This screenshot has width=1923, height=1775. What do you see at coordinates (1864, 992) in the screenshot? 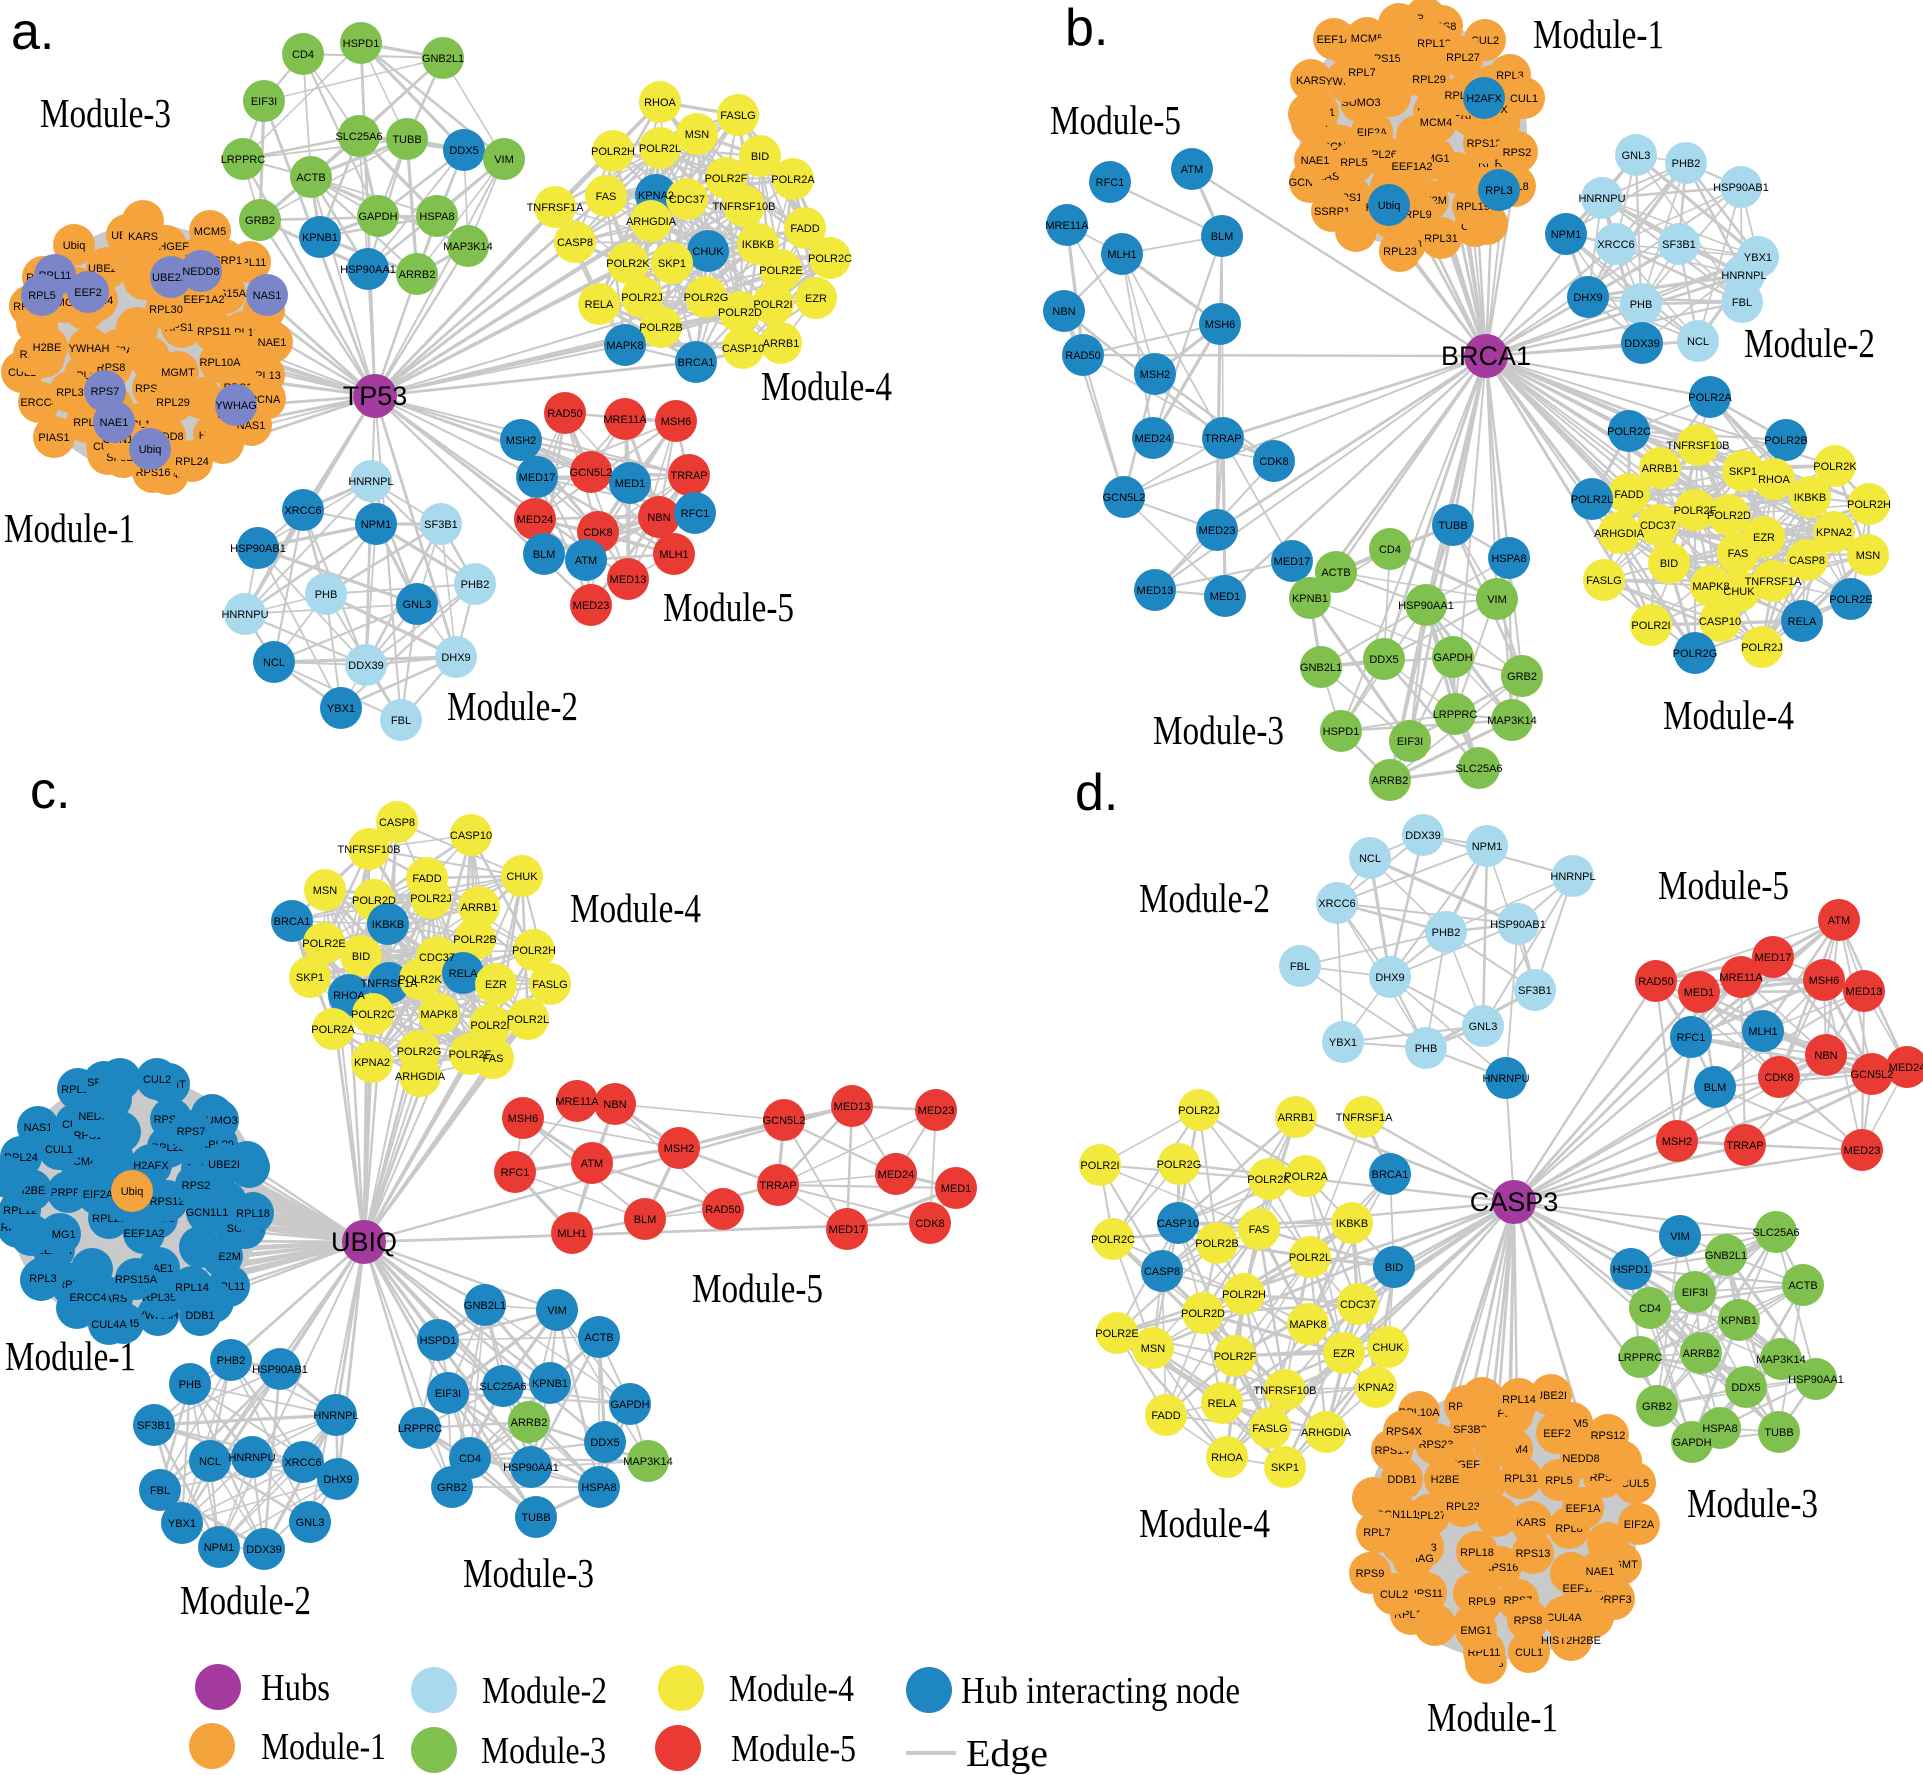
I see `svg-text: MED13` at bounding box center [1864, 992].